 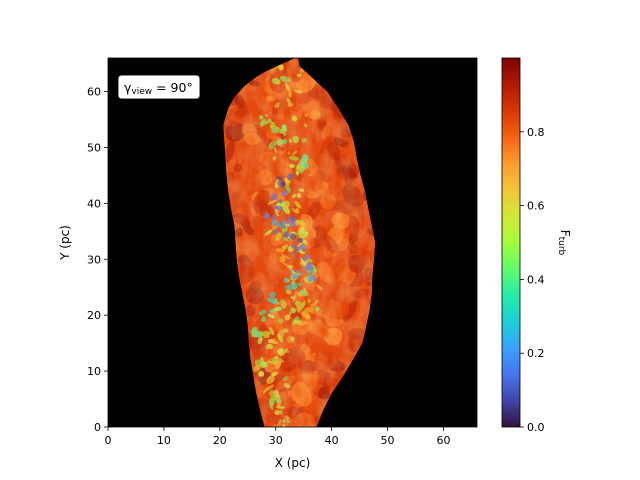 What do you see at coordinates (443, 440) in the screenshot?
I see `x-tick-label: 60` at bounding box center [443, 440].